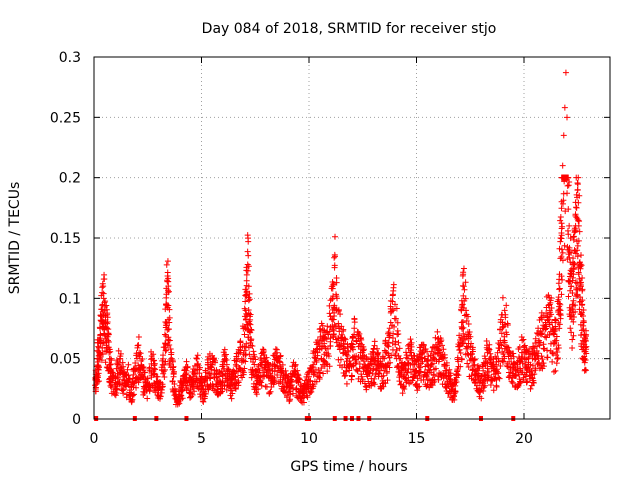 This screenshot has height=480, width=640. What do you see at coordinates (65, 239) in the screenshot?
I see `y-tick-label: 0.15` at bounding box center [65, 239].